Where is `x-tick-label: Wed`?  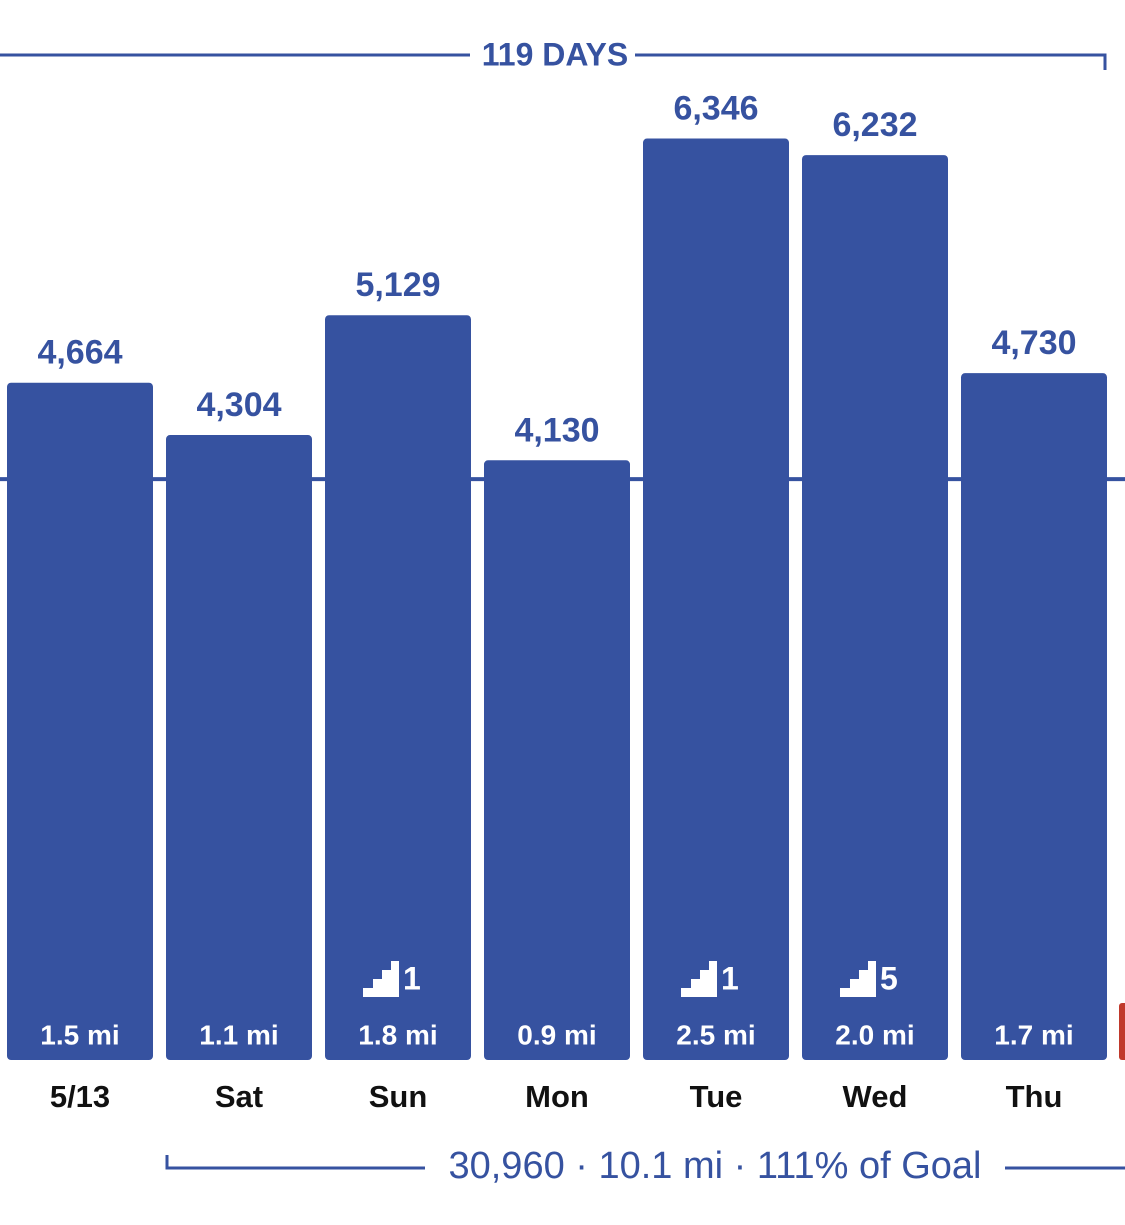
x-tick-label: Wed is located at coordinates (875, 1096).